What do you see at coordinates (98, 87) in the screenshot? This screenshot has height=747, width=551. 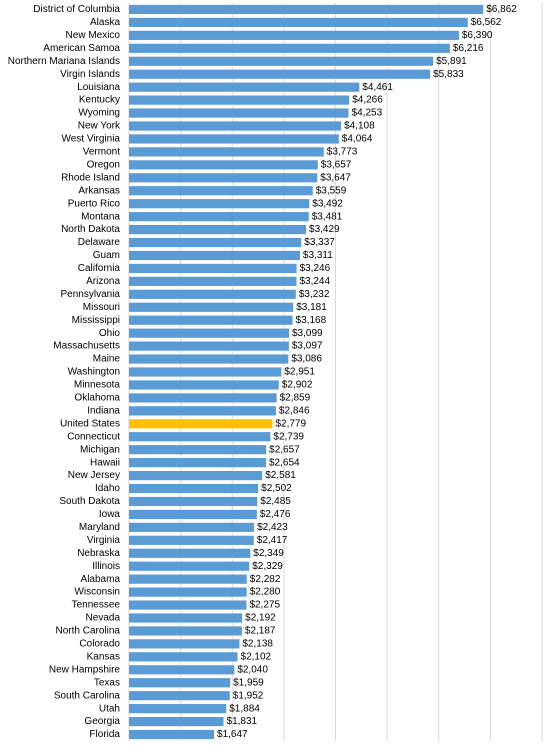 I see `y-tick-label: Louisiana` at bounding box center [98, 87].